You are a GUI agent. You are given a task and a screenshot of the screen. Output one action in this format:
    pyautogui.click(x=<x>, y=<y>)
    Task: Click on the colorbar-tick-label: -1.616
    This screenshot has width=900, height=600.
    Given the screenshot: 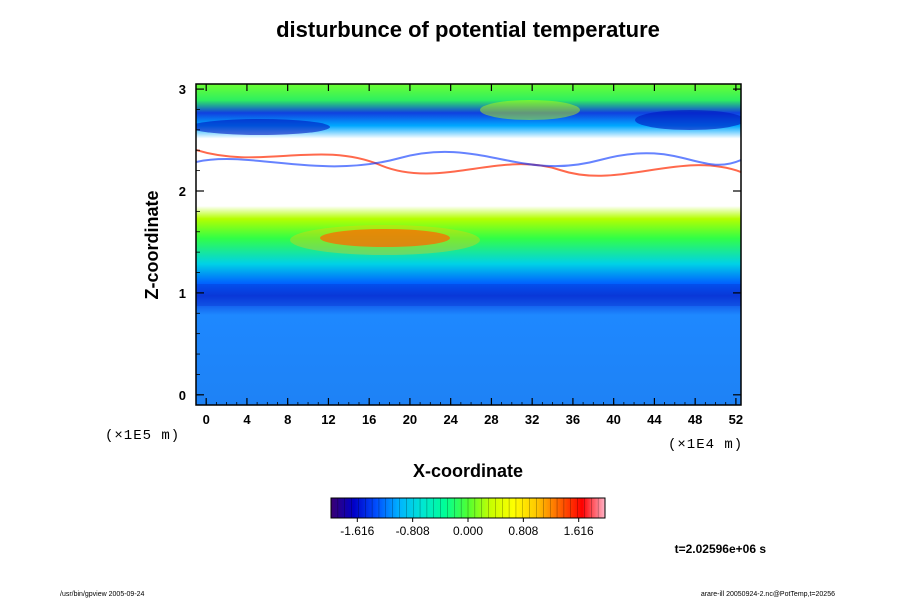 What is the action you would take?
    pyautogui.click(x=357, y=531)
    